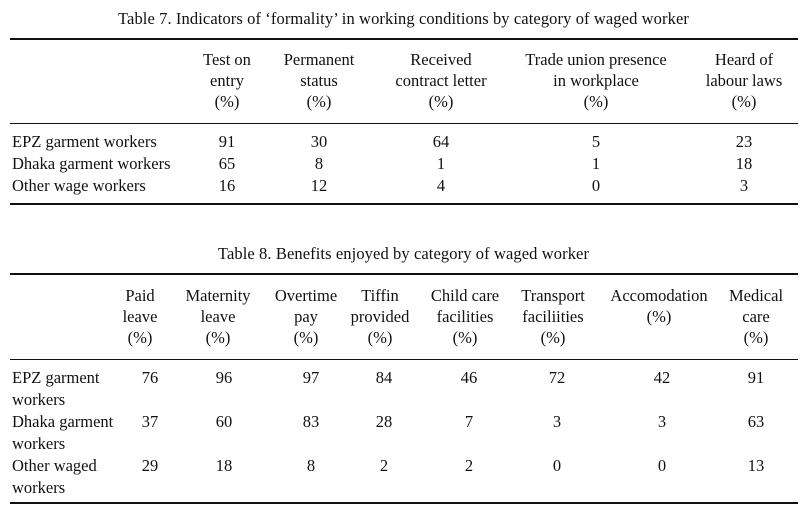 The width and height of the screenshot is (807, 514). I want to click on table8-header-overtime-pay: Overtime pay (%), so click(306, 316).